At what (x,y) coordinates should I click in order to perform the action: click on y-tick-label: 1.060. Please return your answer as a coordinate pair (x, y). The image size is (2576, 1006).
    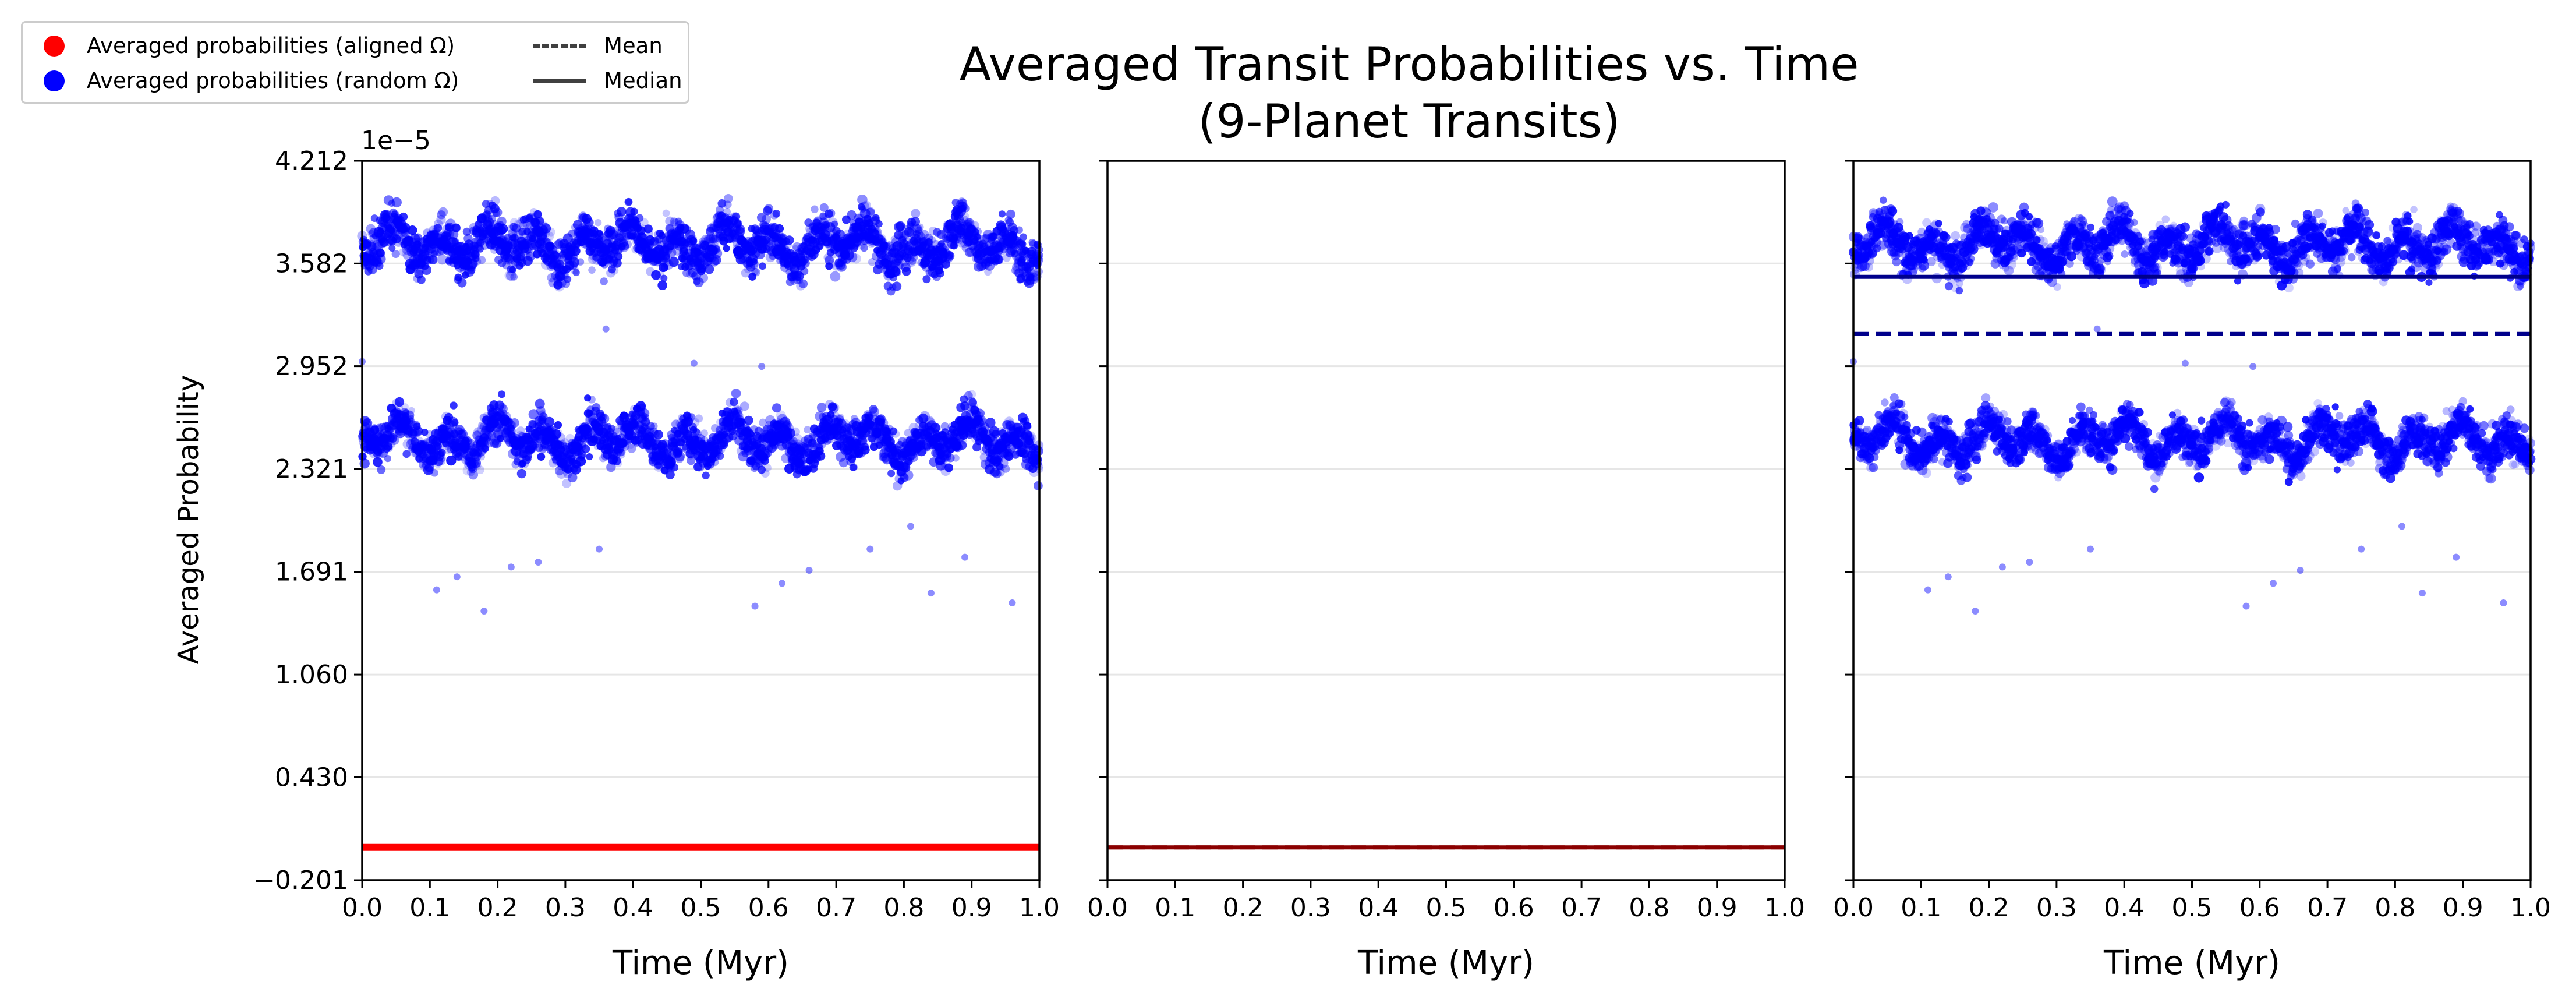
    Looking at the image, I should click on (311, 675).